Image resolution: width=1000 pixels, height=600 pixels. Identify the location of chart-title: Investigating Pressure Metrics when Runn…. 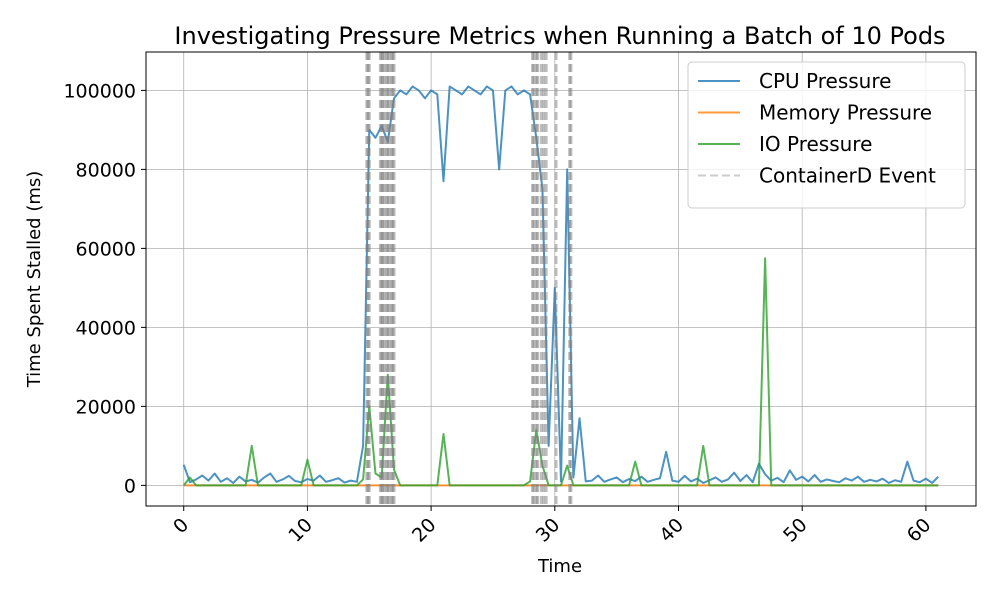
(559, 36).